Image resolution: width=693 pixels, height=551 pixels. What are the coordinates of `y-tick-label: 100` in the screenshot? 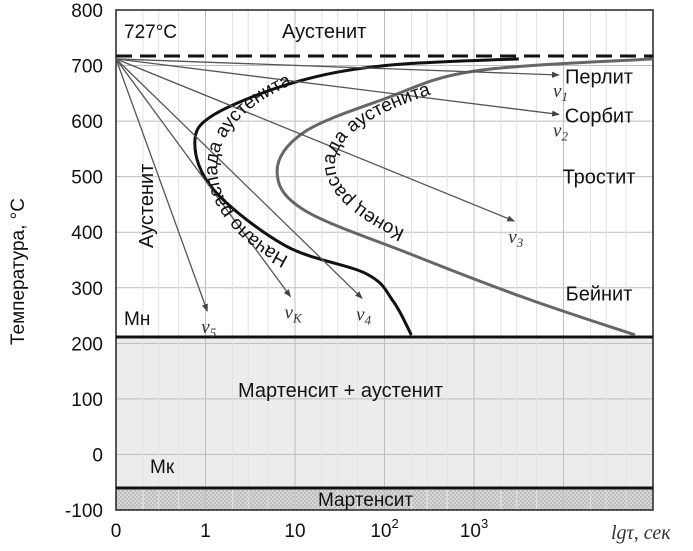 It's located at (87, 400).